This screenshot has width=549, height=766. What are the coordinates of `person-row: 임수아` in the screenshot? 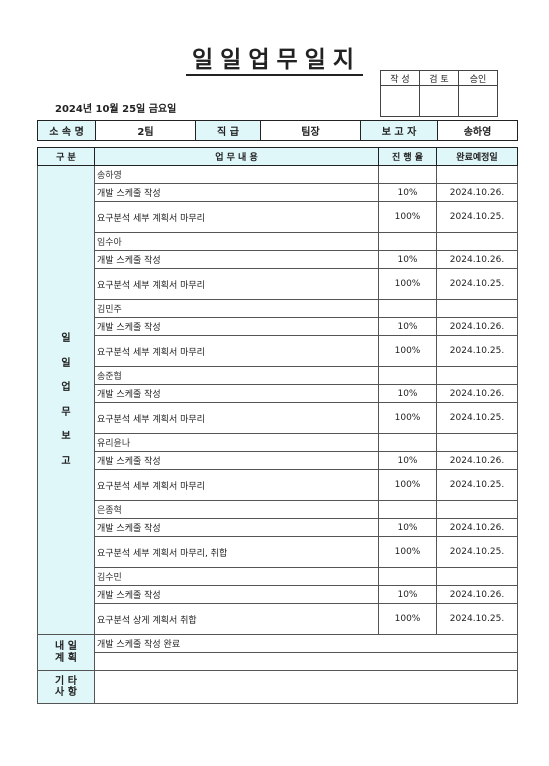 It's located at (278, 241).